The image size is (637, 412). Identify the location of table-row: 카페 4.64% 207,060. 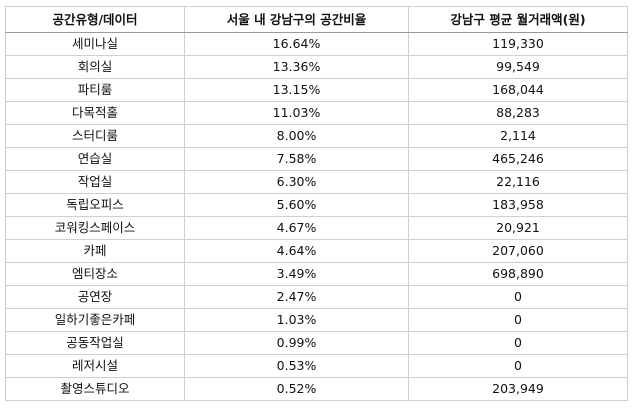
(316, 251).